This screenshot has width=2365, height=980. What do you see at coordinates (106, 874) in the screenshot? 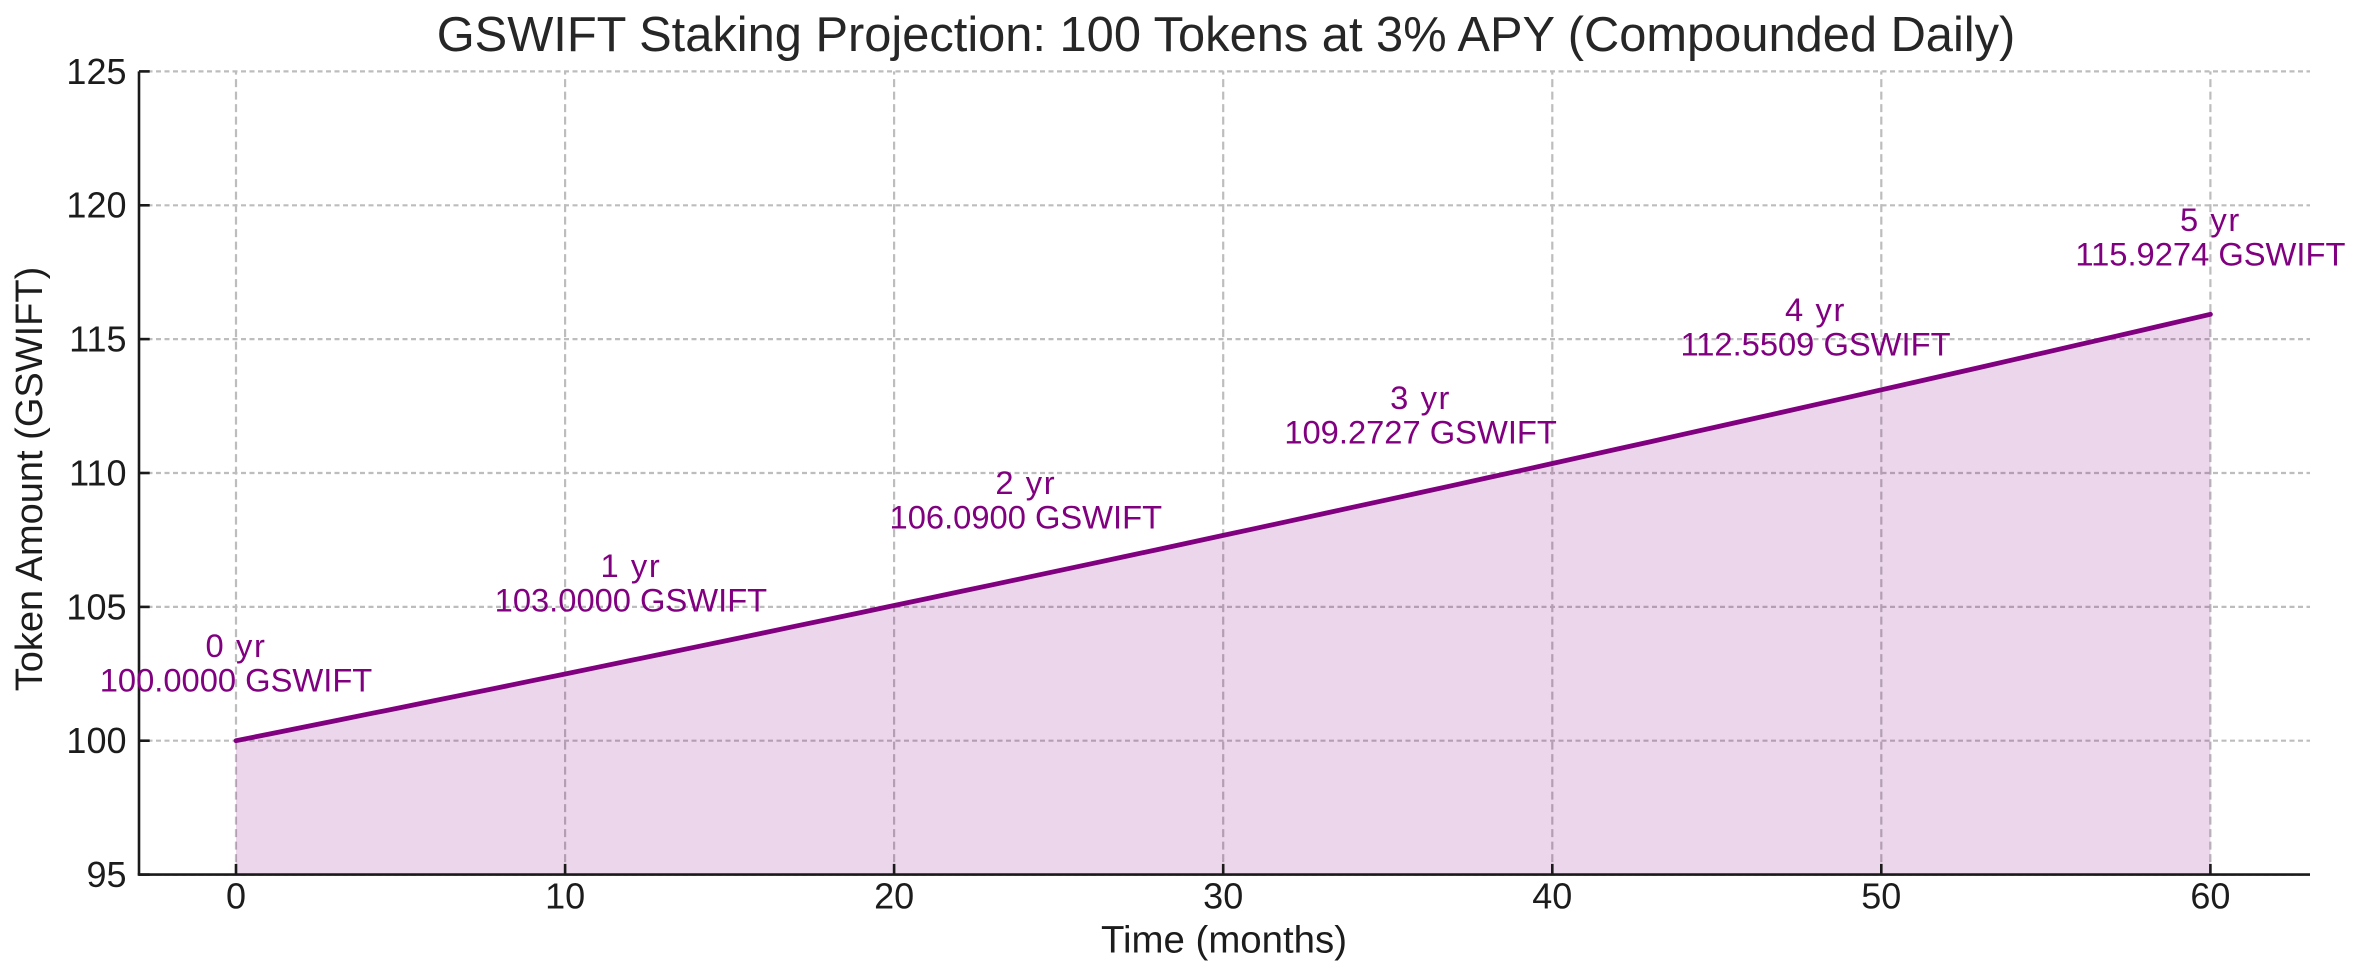
I see `svg-text: 95` at bounding box center [106, 874].